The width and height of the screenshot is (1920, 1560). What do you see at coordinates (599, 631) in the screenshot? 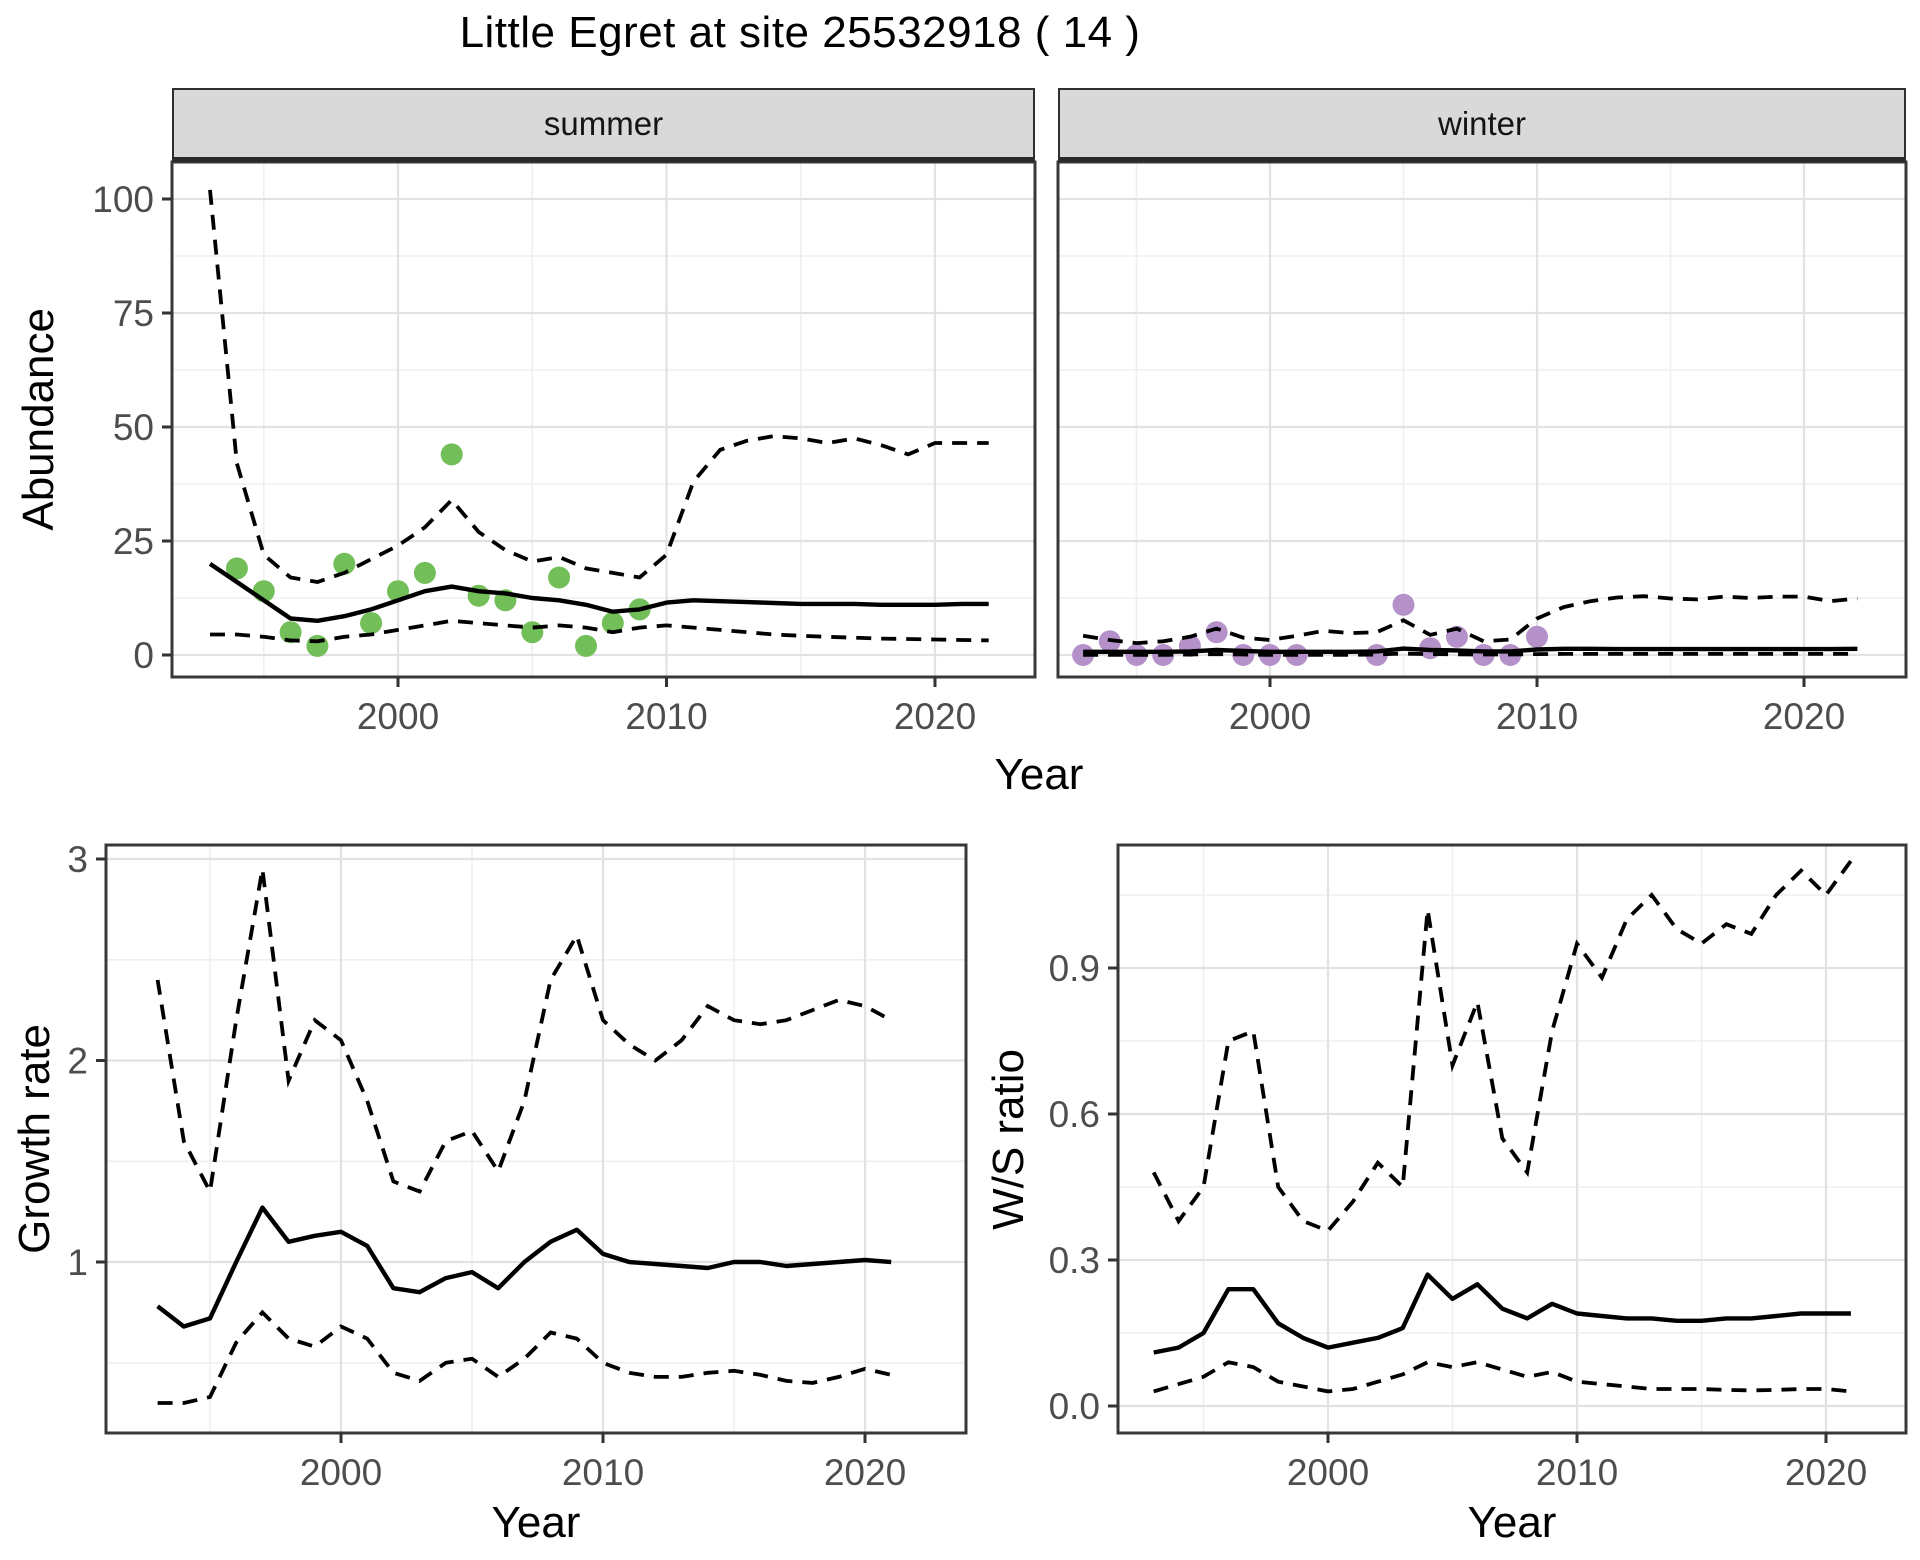
I see `abundance_summer-lower-ci-line` at bounding box center [599, 631].